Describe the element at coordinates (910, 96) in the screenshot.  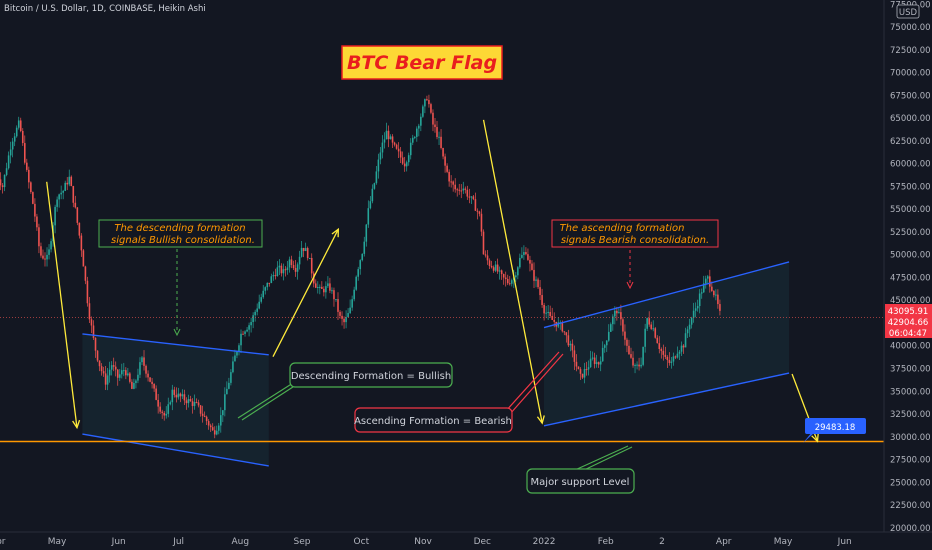
I see `y-tick-label: 67500.00` at that location.